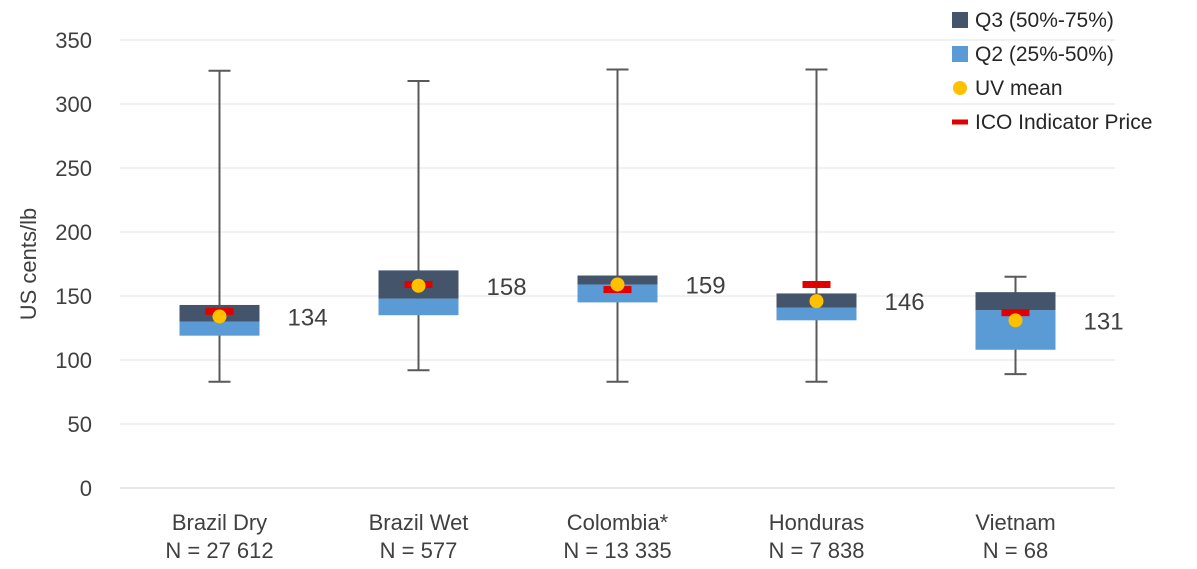  I want to click on legend-label: Q2 (25%-50%), so click(1044, 54).